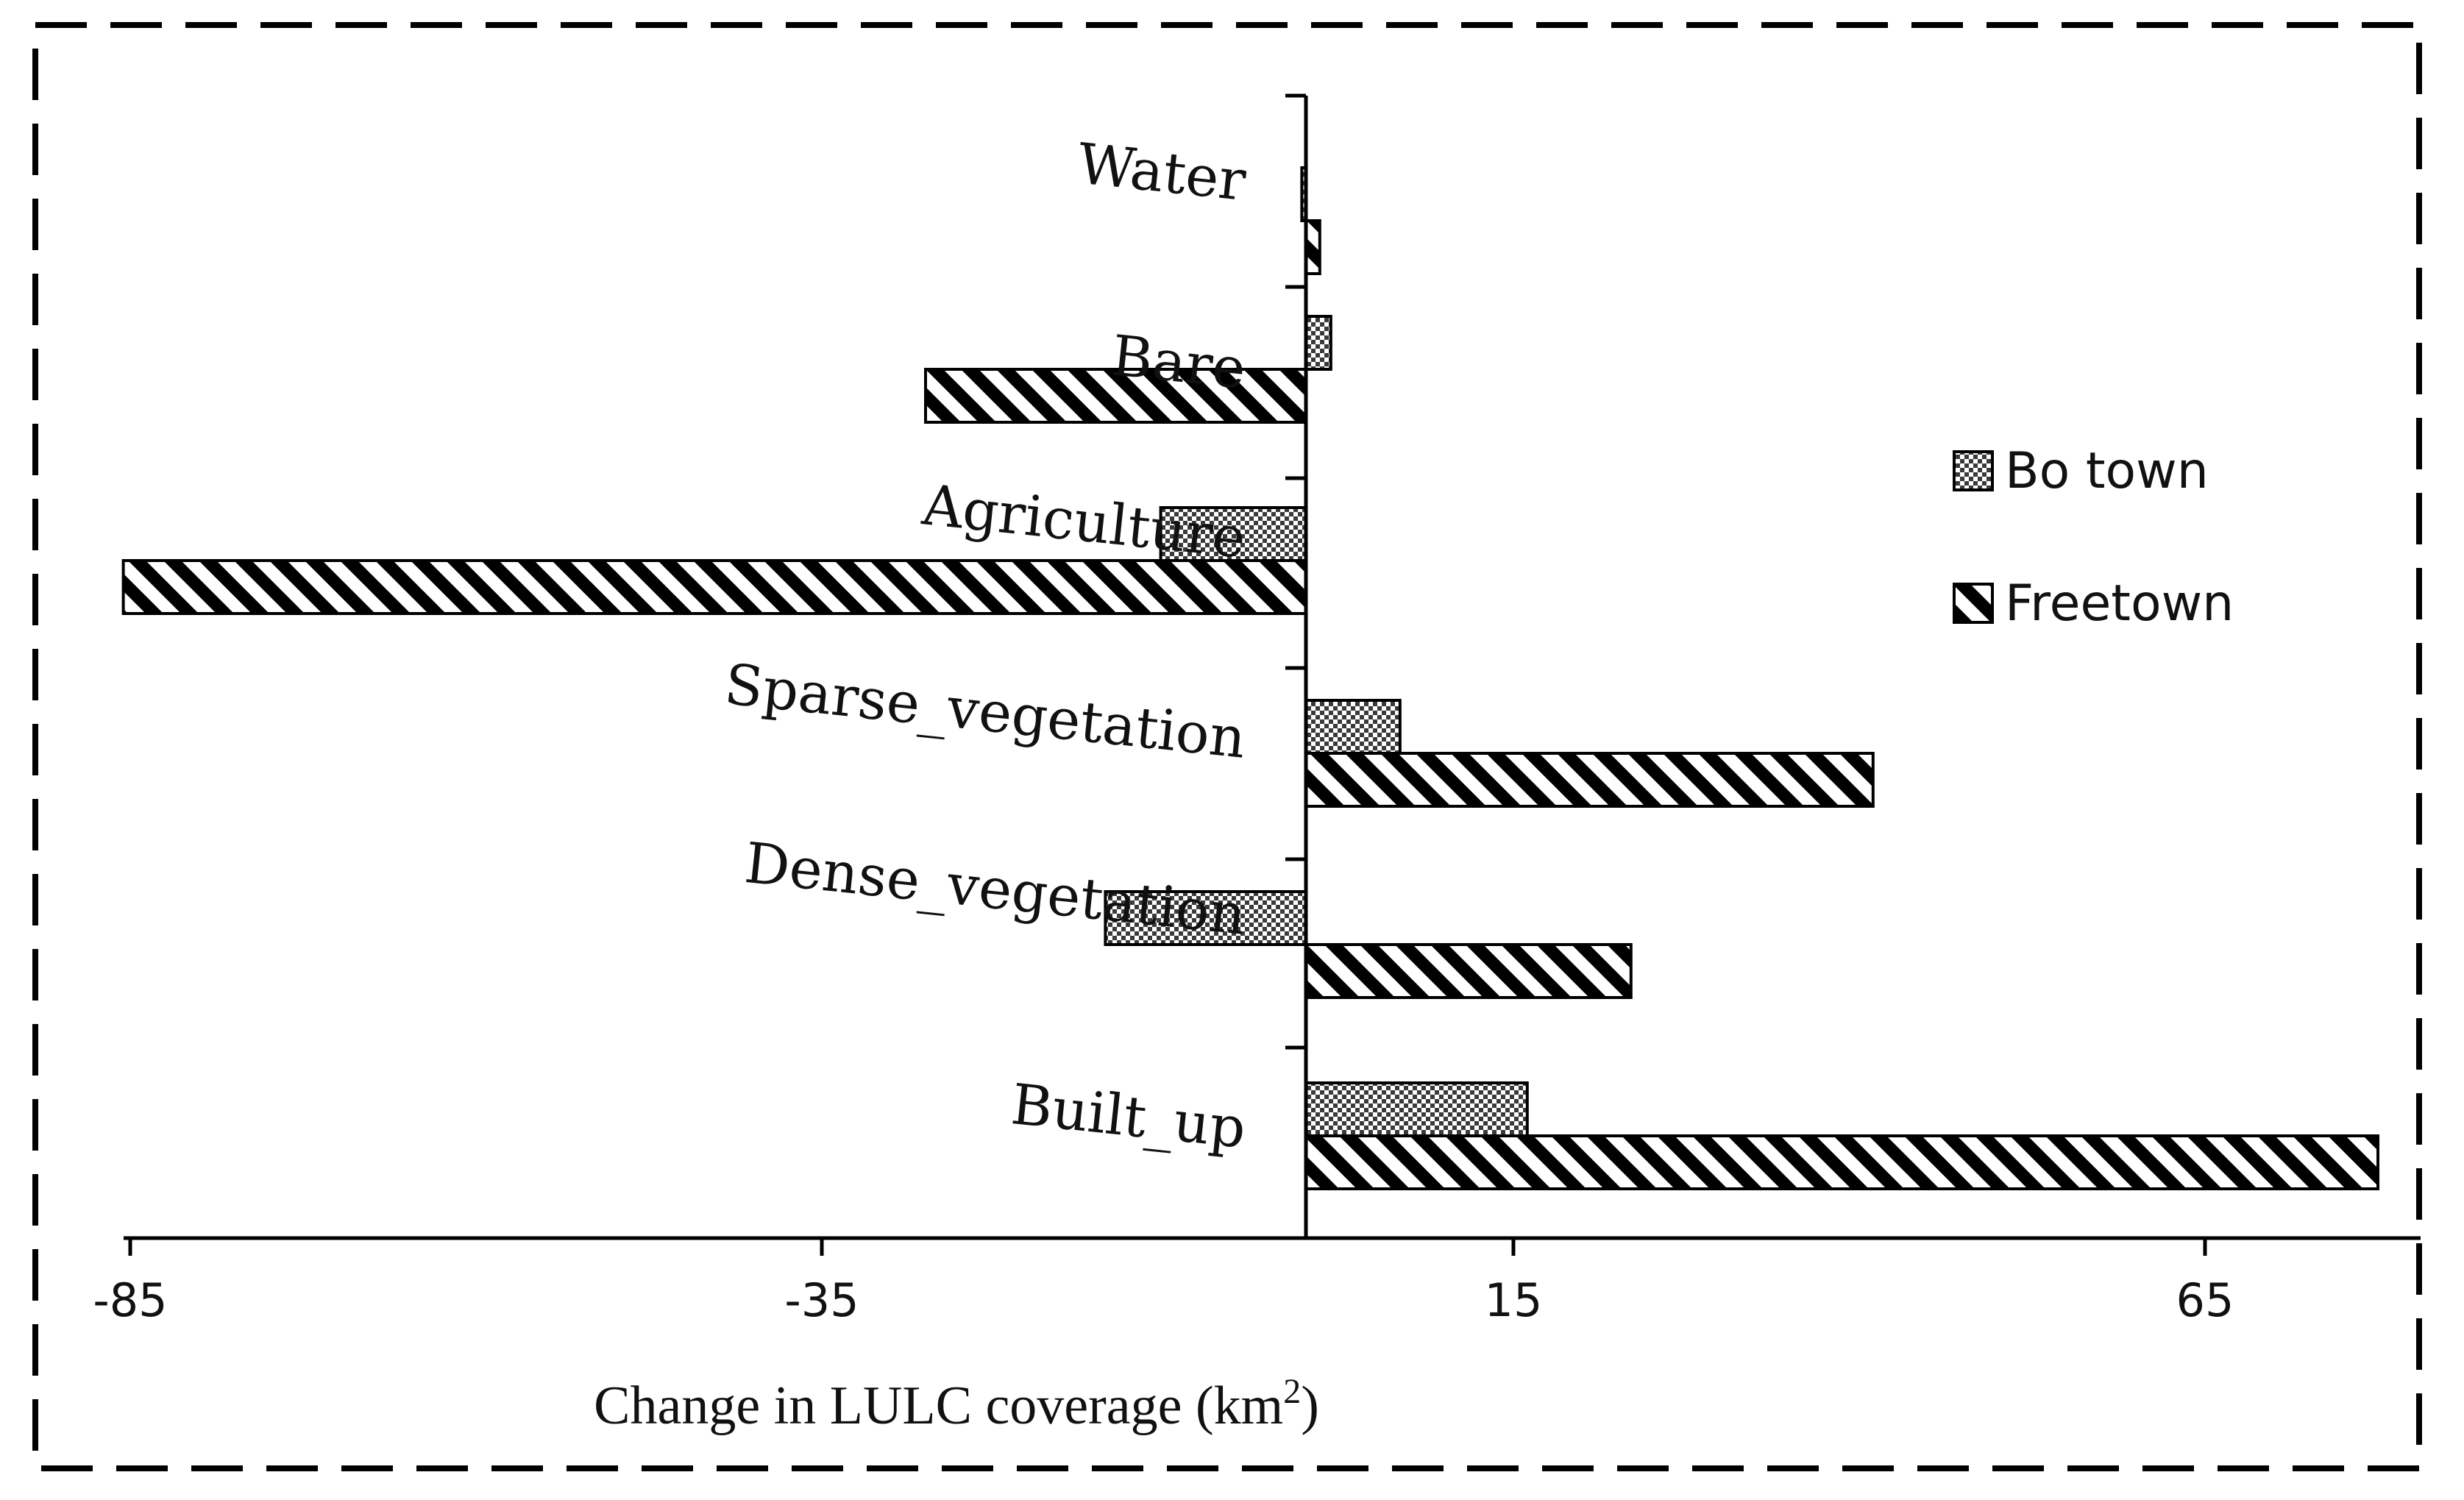 The width and height of the screenshot is (2464, 1500). Describe the element at coordinates (1162, 171) in the screenshot. I see `category-label-water: Water` at that location.